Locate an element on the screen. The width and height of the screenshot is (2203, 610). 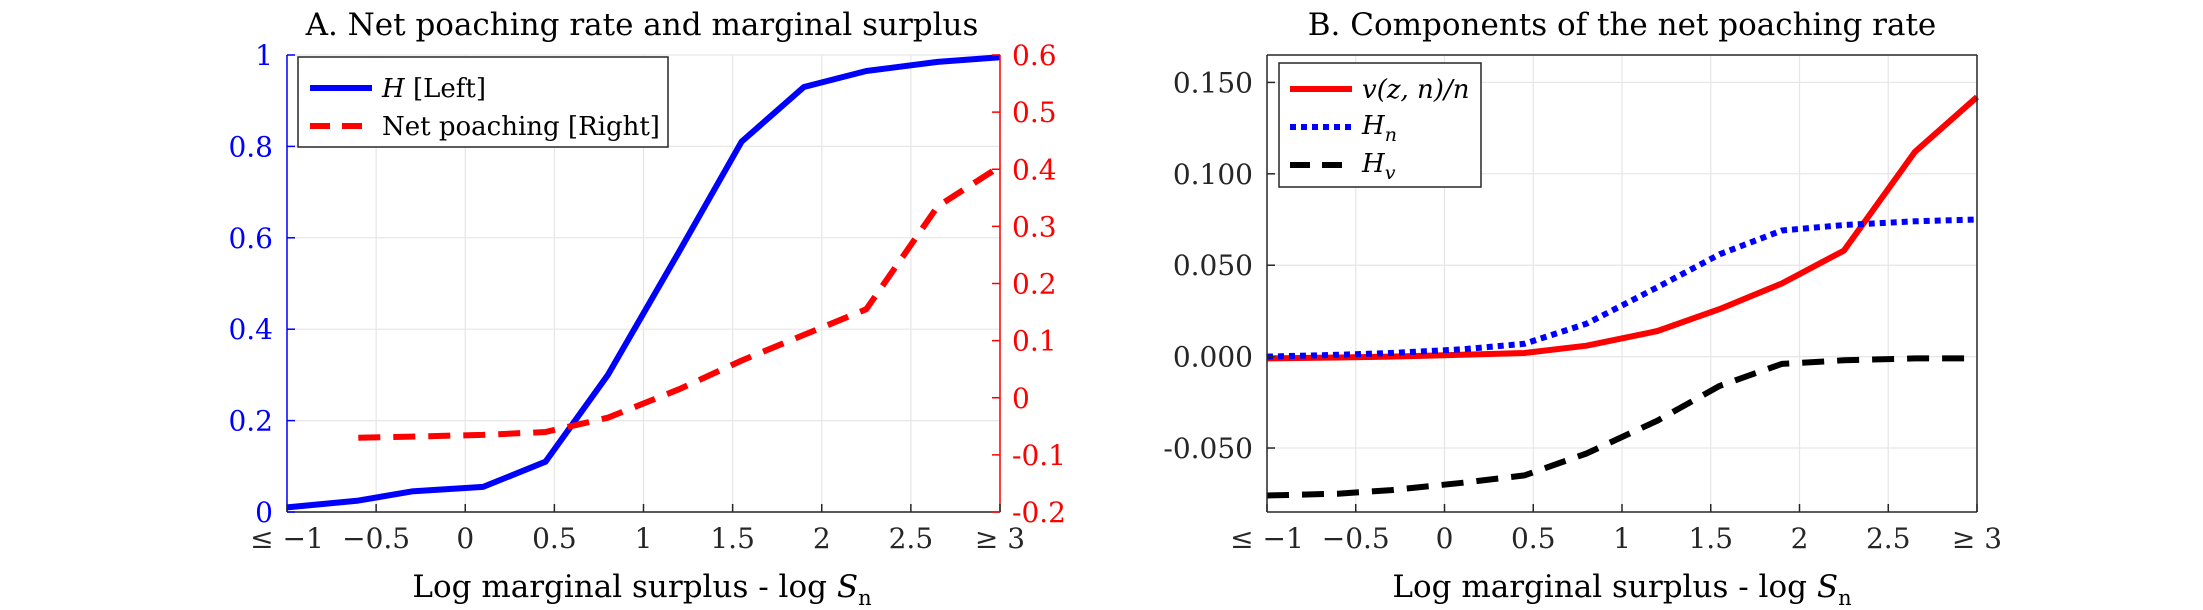
panel-b-left-y-tick-label-1: 0.000 is located at coordinates (1213, 357).